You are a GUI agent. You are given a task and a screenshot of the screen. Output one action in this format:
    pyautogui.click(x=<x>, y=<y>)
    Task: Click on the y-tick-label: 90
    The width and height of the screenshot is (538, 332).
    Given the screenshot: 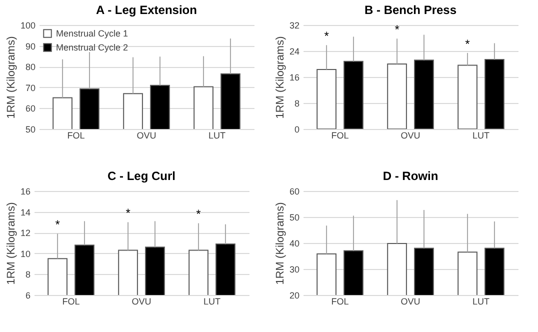 What is the action you would take?
    pyautogui.click(x=30, y=46)
    